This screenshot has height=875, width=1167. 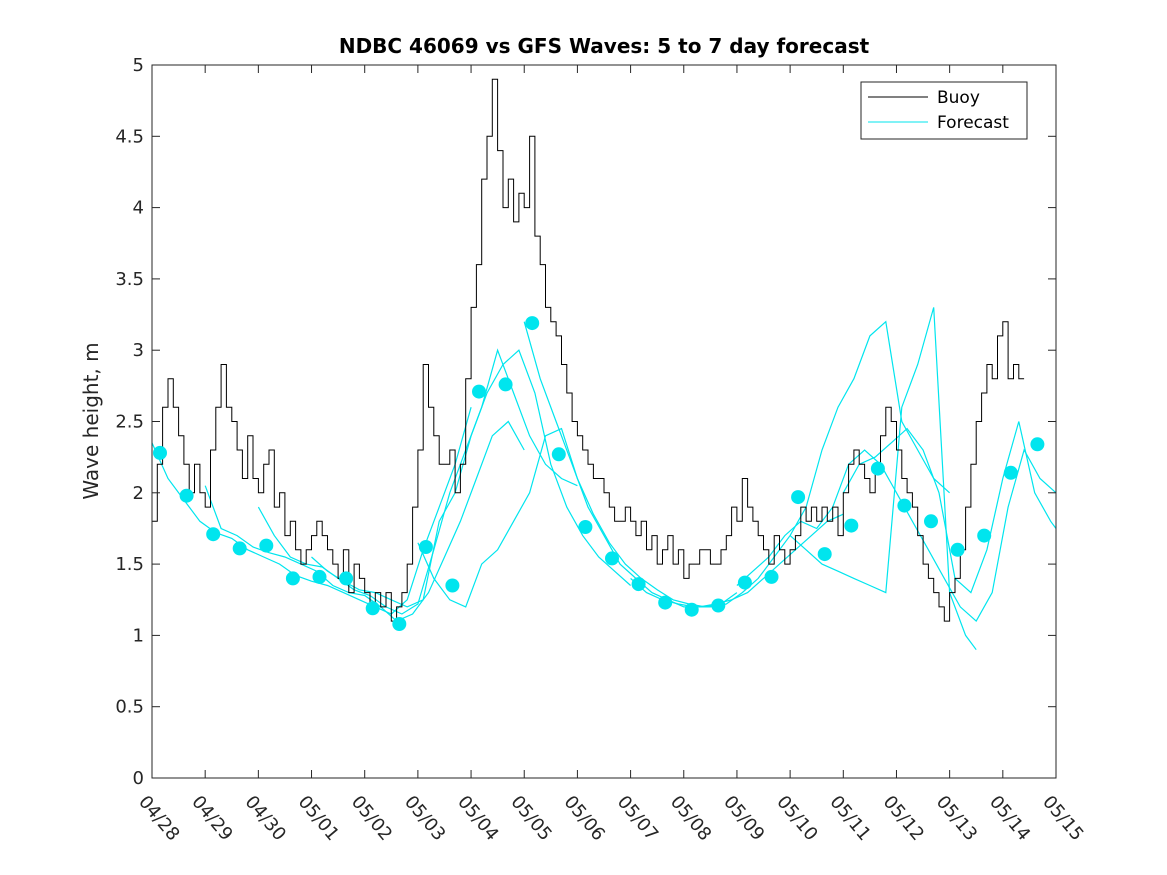 I want to click on y-tick-label: 1, so click(x=138, y=635).